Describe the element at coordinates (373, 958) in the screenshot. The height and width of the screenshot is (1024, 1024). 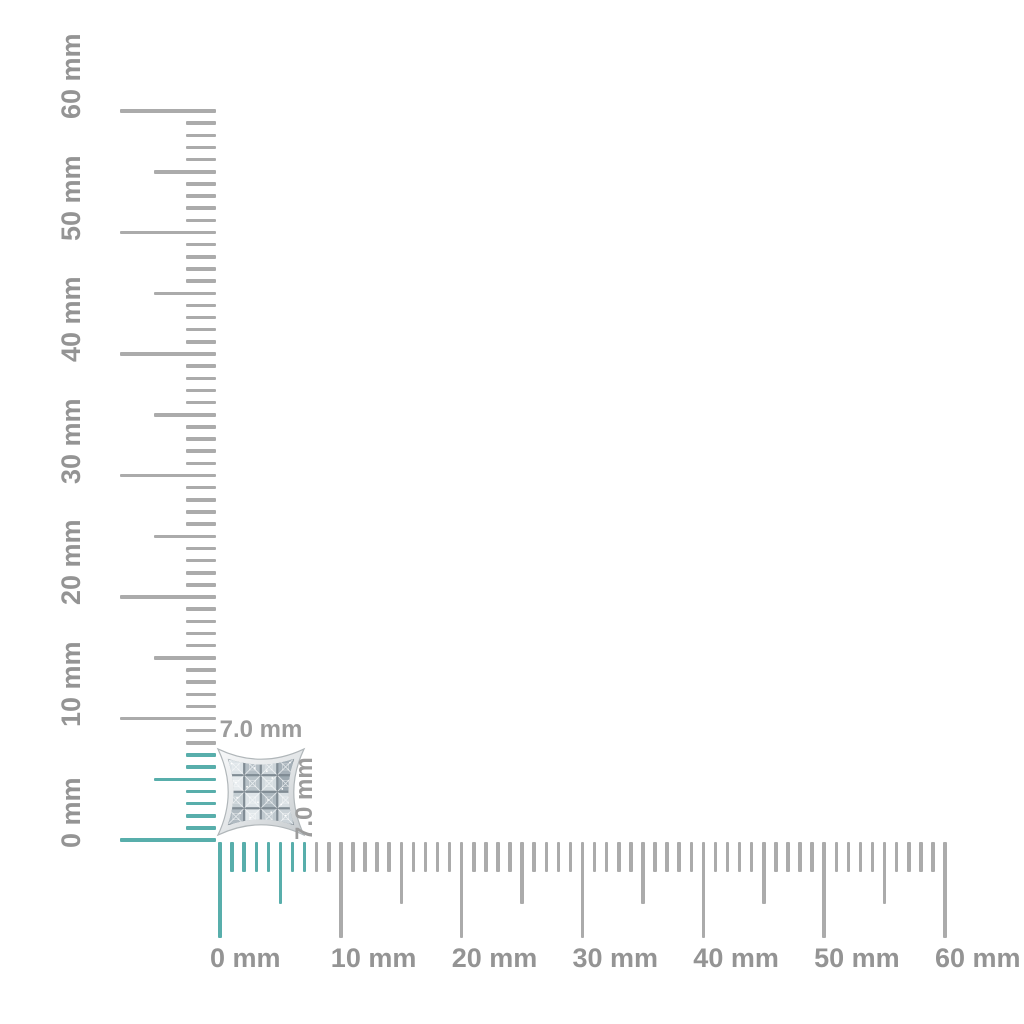
I see `h-ruler-label: 10 mm` at that location.